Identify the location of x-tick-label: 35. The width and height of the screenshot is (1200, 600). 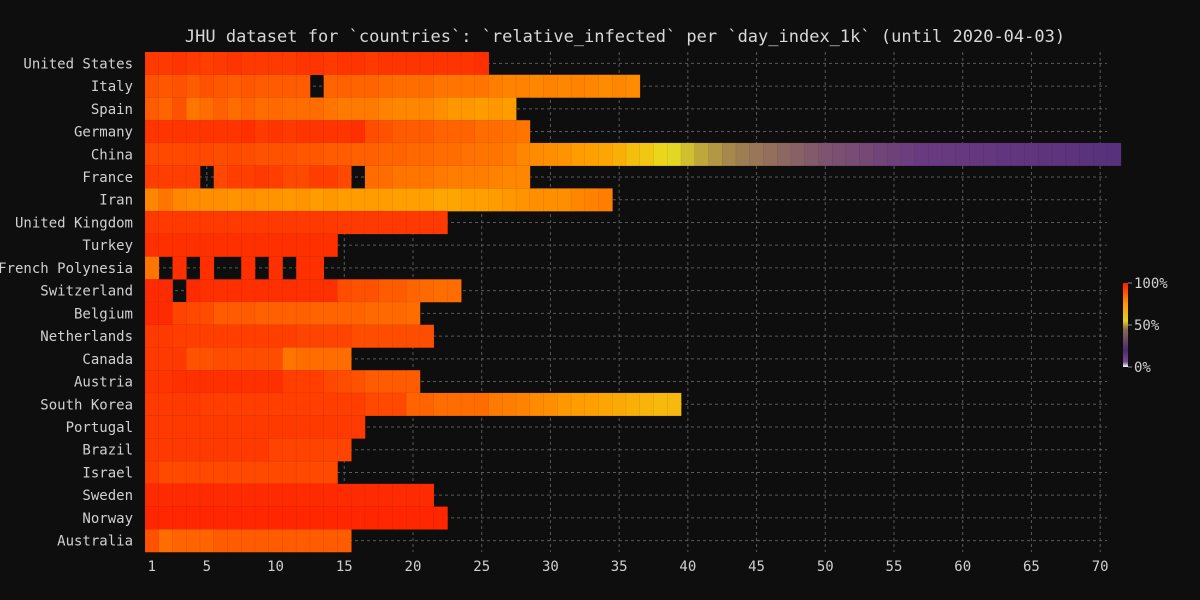
(619, 567).